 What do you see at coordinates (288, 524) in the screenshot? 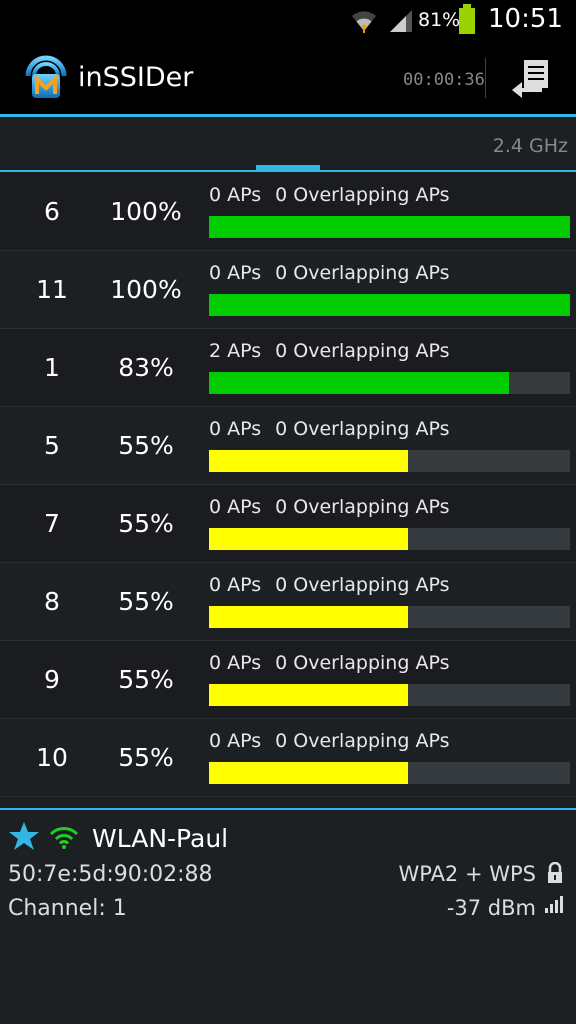
I see `channel-row: 7 55% 0 APs 0 Overlapping APs` at bounding box center [288, 524].